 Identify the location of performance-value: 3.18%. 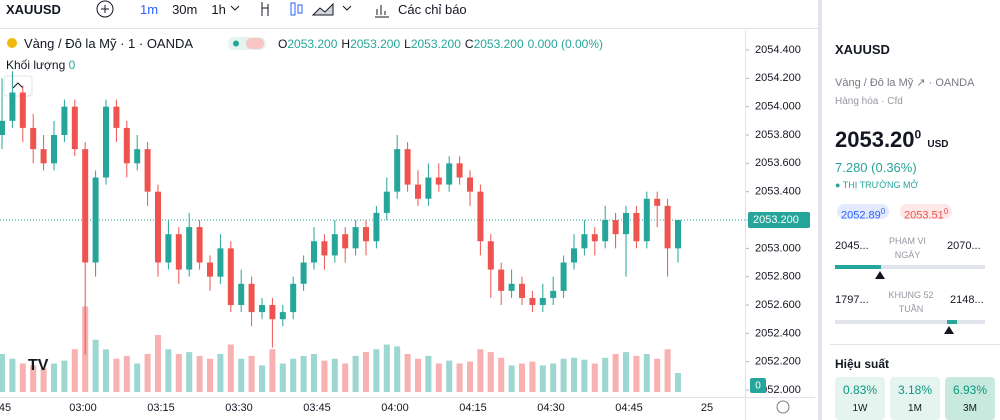
(915, 390).